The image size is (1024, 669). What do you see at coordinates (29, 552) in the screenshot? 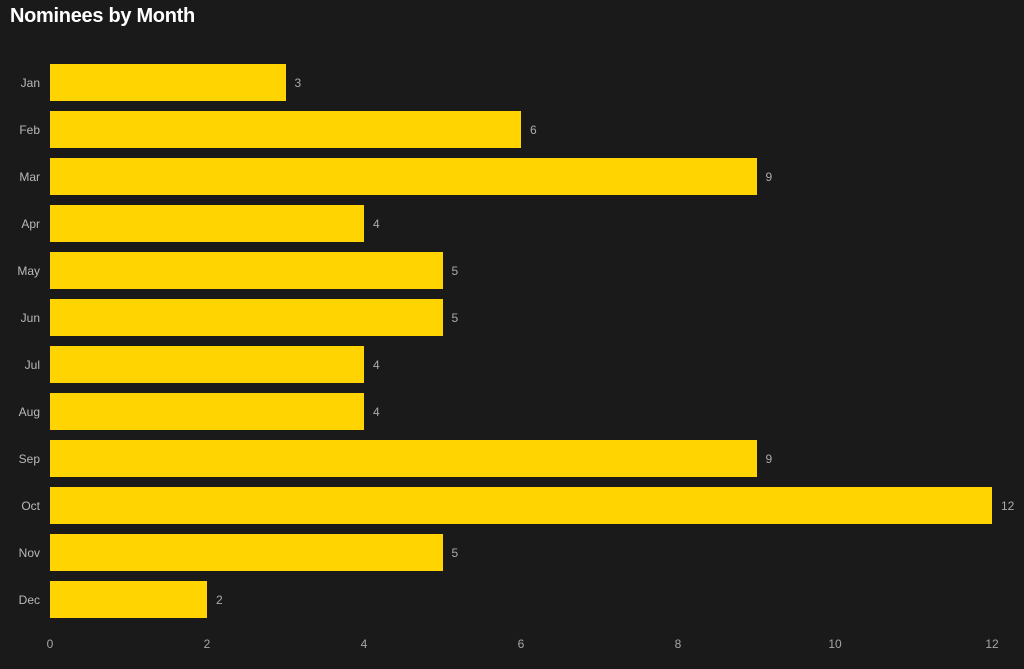
I see `category-label: Nov` at bounding box center [29, 552].